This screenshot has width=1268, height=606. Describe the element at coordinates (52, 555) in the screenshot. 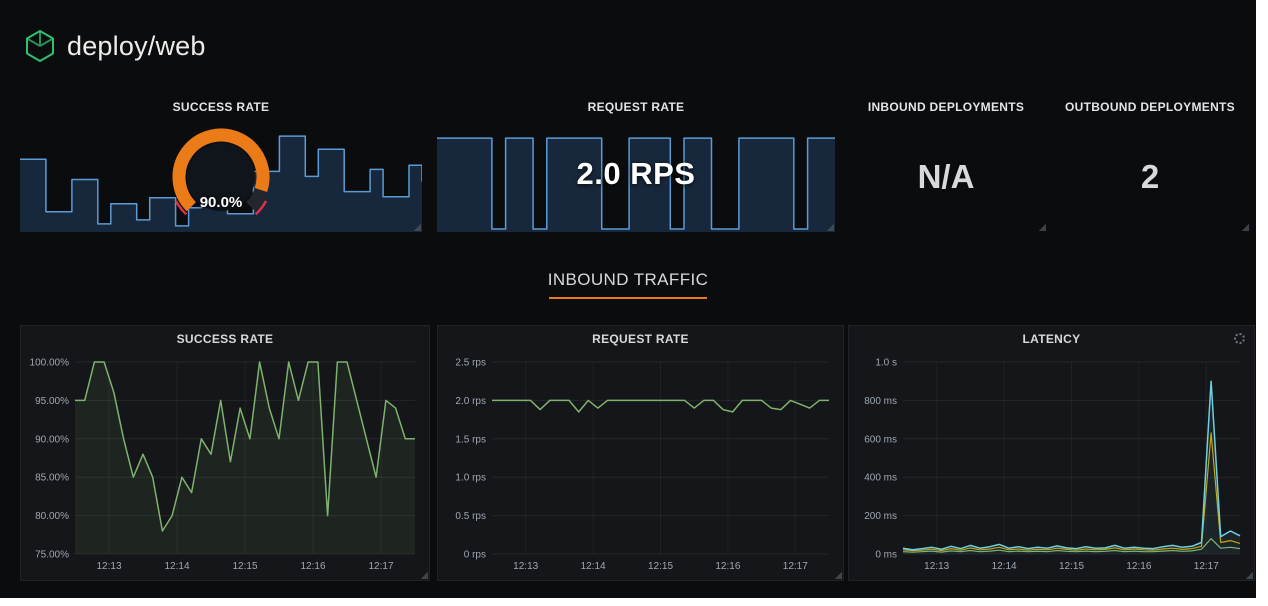

I see `svg-text: 75.00%` at that location.